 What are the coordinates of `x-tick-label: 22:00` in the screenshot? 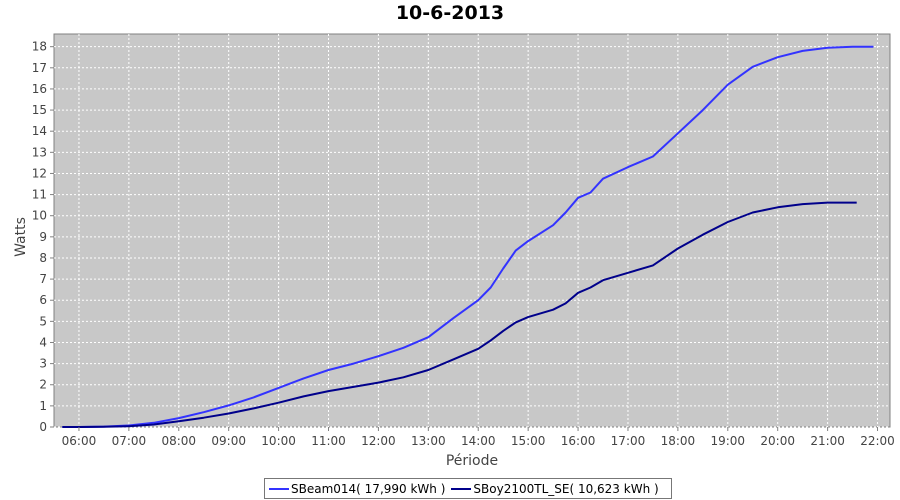 It's located at (877, 441).